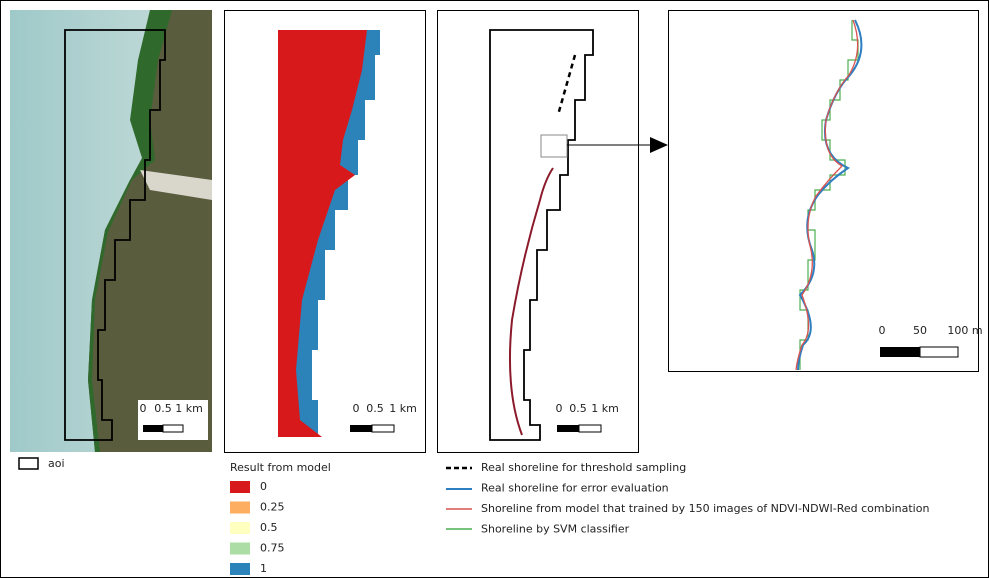  What do you see at coordinates (920, 330) in the screenshot?
I see `scale-label: 50` at bounding box center [920, 330].